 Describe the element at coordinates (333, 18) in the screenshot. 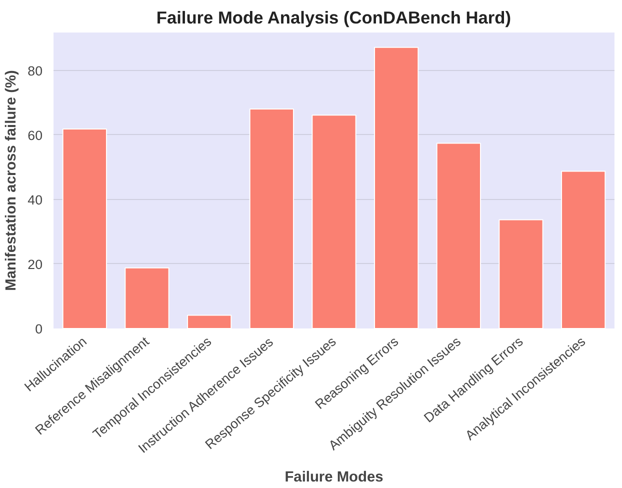

I see `chart-title: Failure Mode Analysis (ConDABench Hard)` at that location.